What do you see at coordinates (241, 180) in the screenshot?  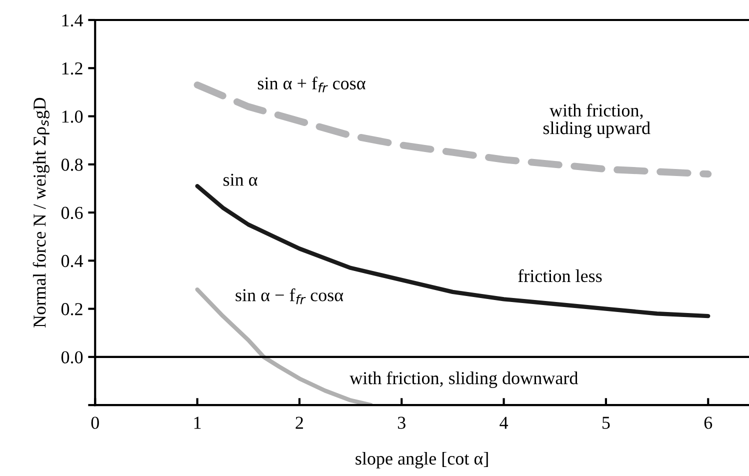 I see `annotation: sin α` at bounding box center [241, 180].